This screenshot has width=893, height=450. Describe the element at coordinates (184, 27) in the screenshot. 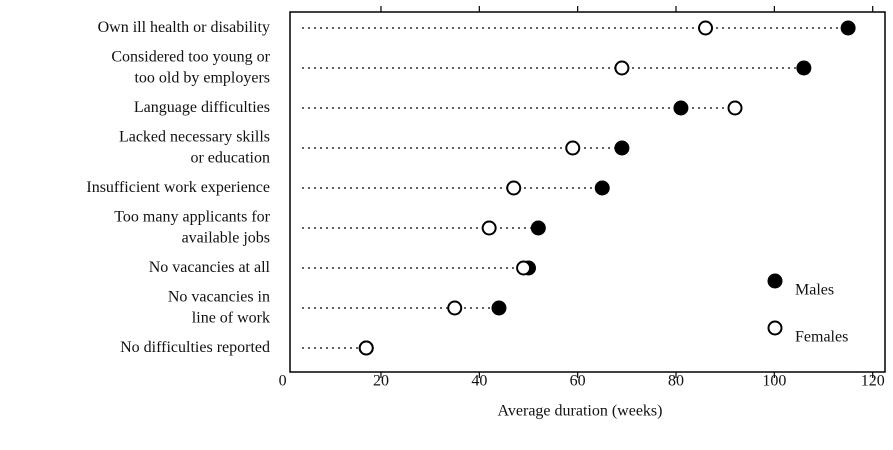

I see `category-label: Own ill health or disability` at that location.